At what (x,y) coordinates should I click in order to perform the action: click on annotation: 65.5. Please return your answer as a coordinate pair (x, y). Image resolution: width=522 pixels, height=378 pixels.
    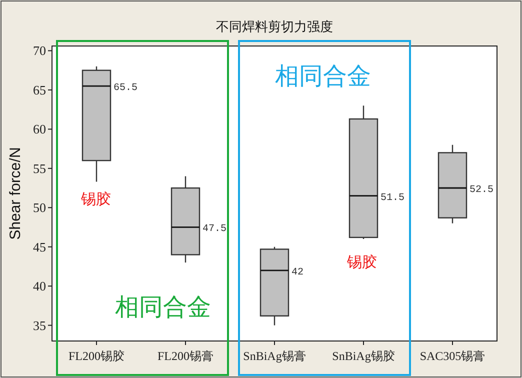
    Looking at the image, I should click on (126, 88).